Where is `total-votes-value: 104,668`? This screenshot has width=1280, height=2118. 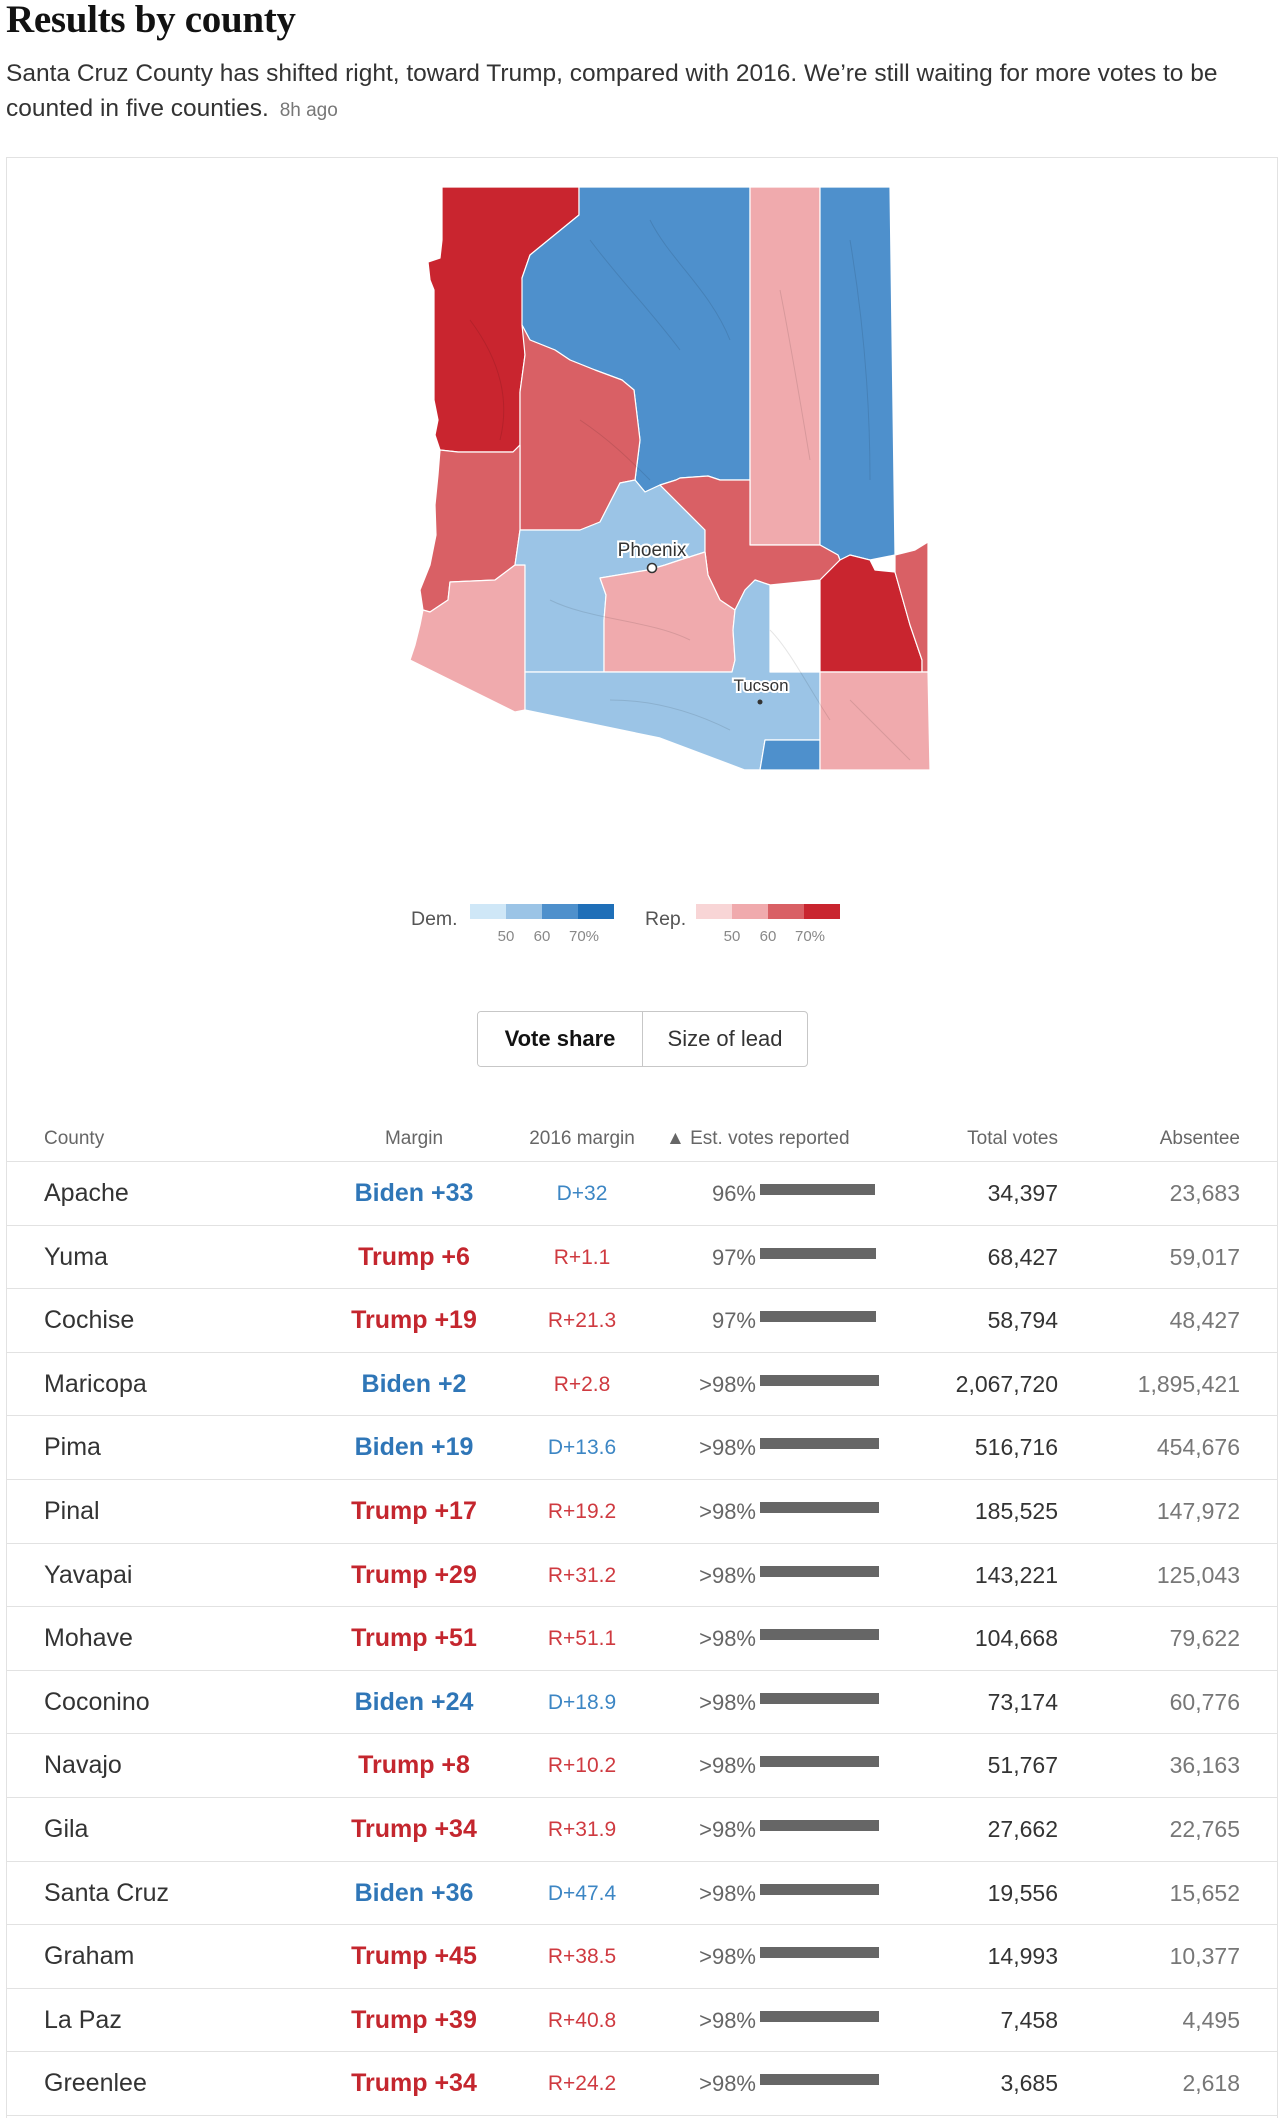
total-votes-value: 104,668 is located at coordinates (1016, 1638).